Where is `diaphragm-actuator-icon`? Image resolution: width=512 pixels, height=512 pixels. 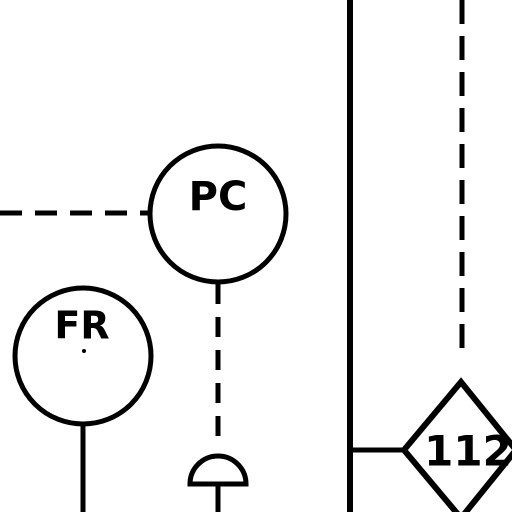 diaphragm-actuator-icon is located at coordinates (218, 470).